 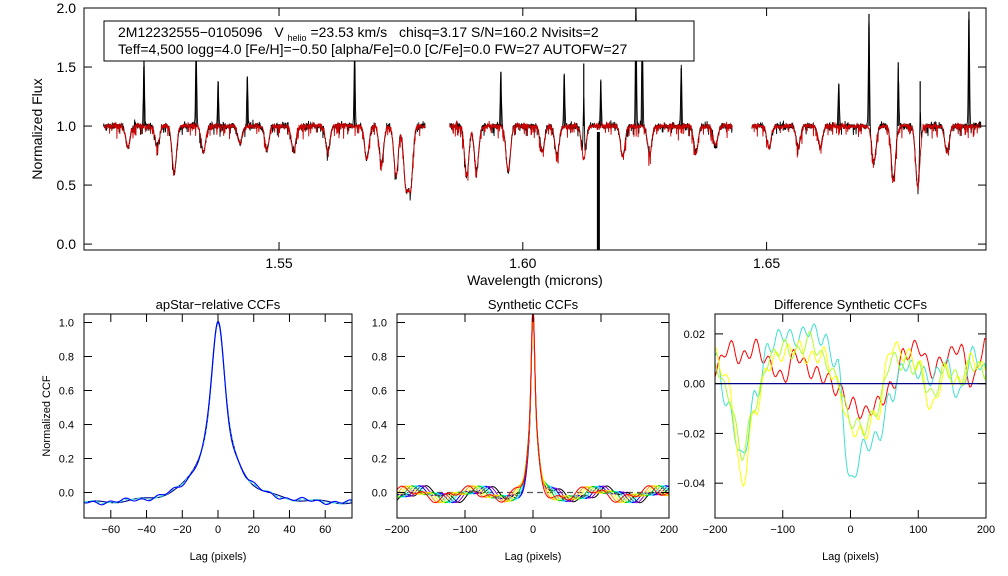 I want to click on info-box, so click(x=399, y=41).